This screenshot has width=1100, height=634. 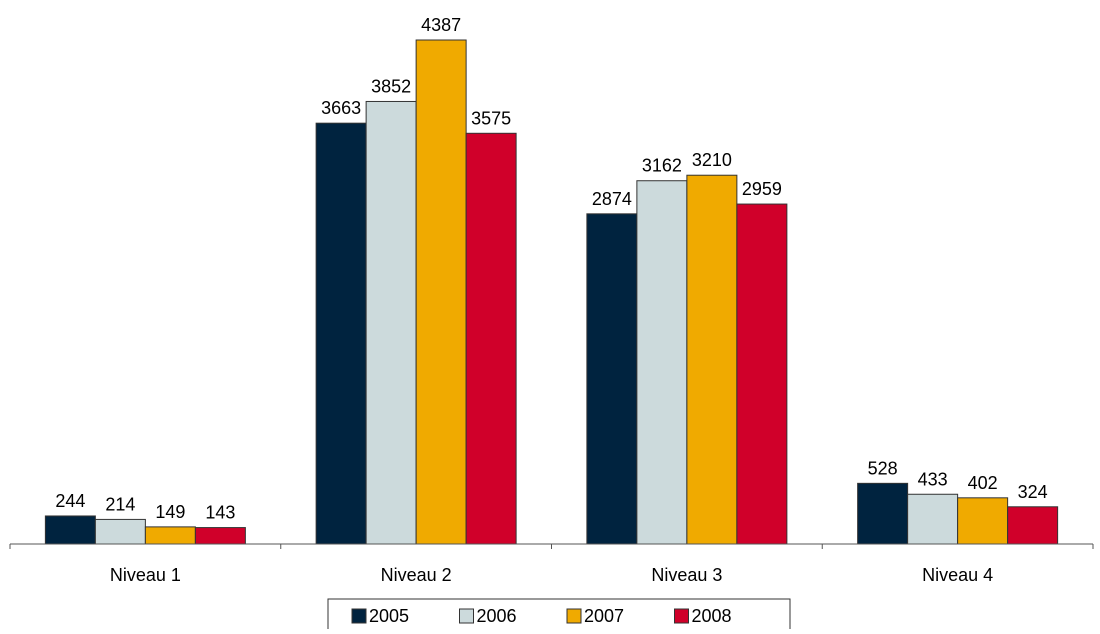 I want to click on data-label-2007-3: 3210, so click(x=712, y=160).